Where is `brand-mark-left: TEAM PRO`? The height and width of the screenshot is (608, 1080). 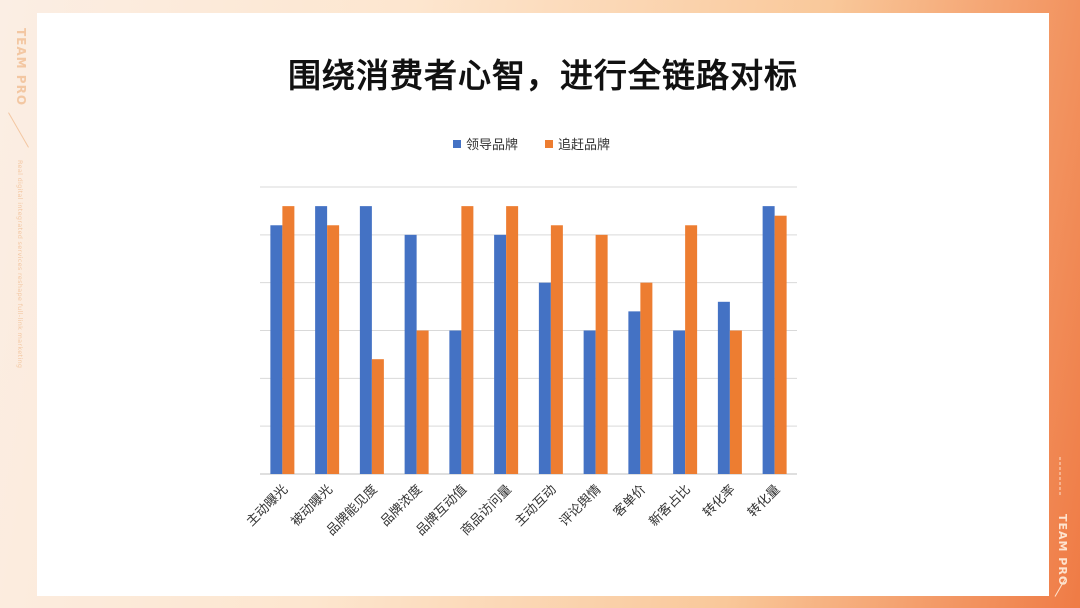
brand-mark-left: TEAM PRO is located at coordinates (21, 67).